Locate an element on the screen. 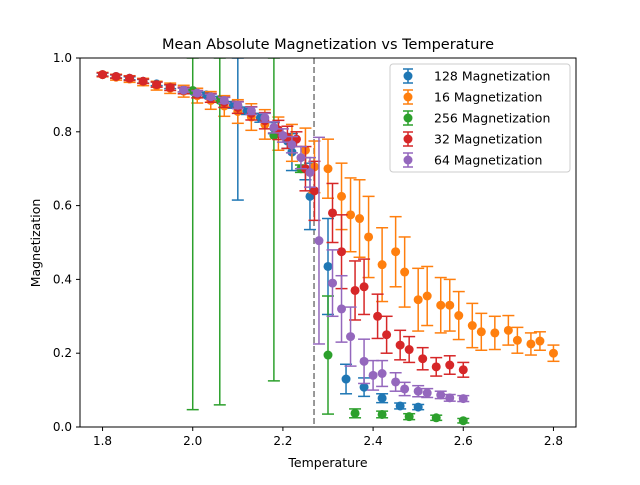 Image resolution: width=640 pixels, height=485 pixels. legend-label-4: 64 Magnetization is located at coordinates (488, 160).